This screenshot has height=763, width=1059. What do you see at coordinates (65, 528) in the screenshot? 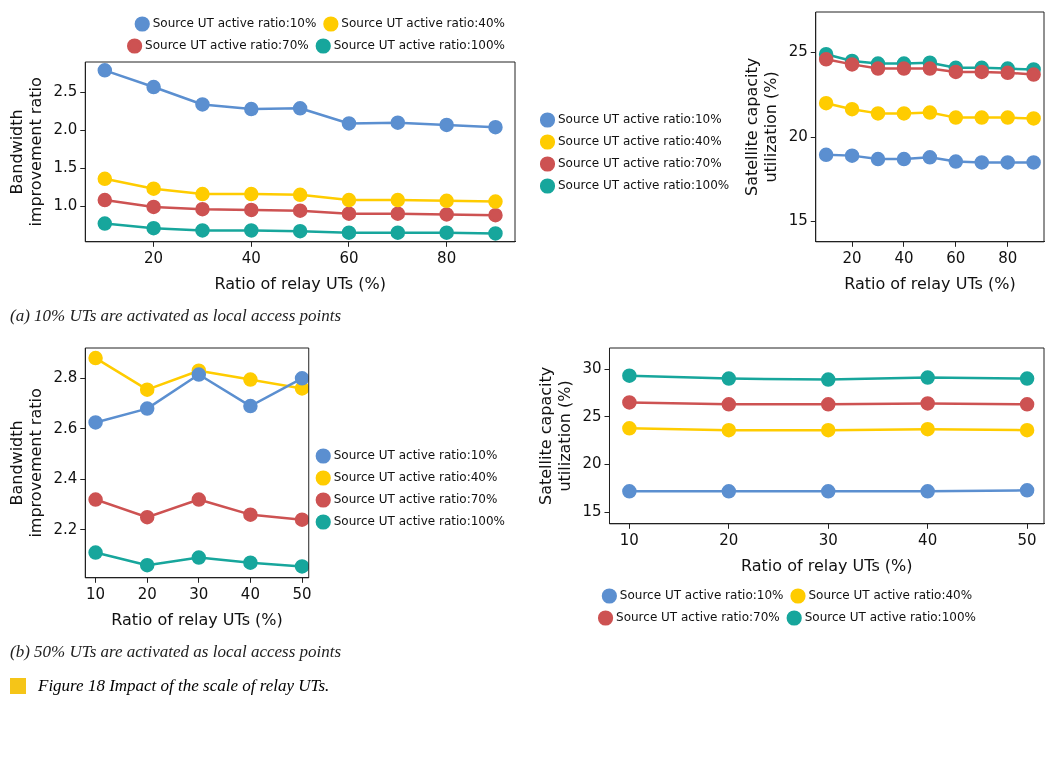
I see `y-tick-label: 2.2` at bounding box center [65, 528].